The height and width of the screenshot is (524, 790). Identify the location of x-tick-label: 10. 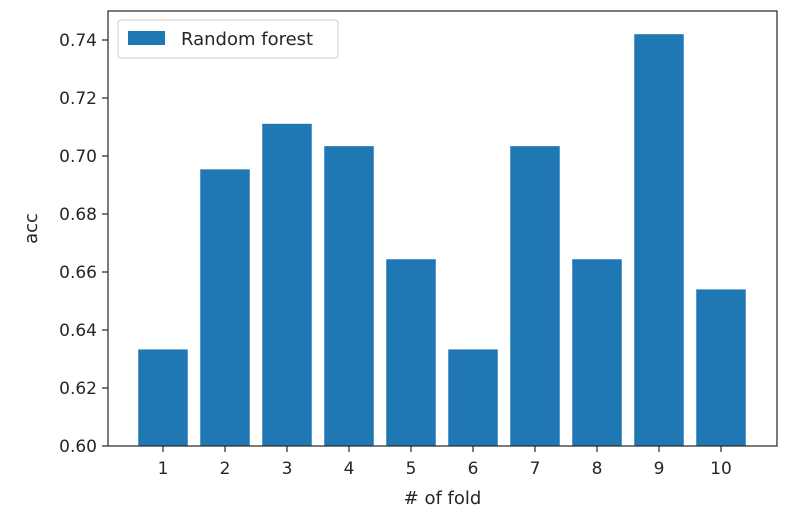
(721, 469).